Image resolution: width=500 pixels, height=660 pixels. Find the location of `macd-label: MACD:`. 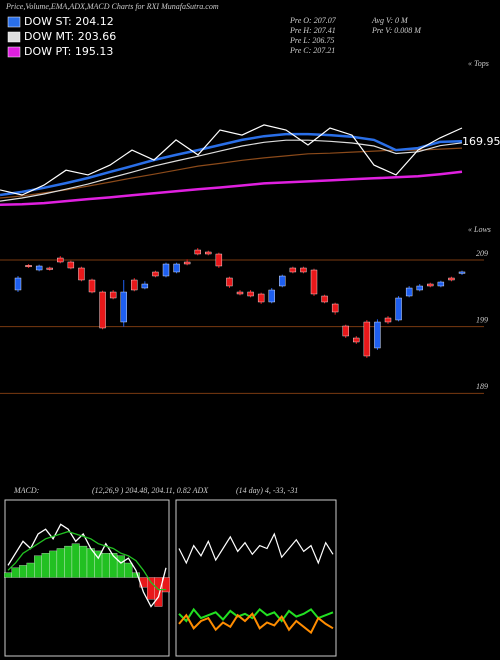

macd-label: MACD: is located at coordinates (26, 490).